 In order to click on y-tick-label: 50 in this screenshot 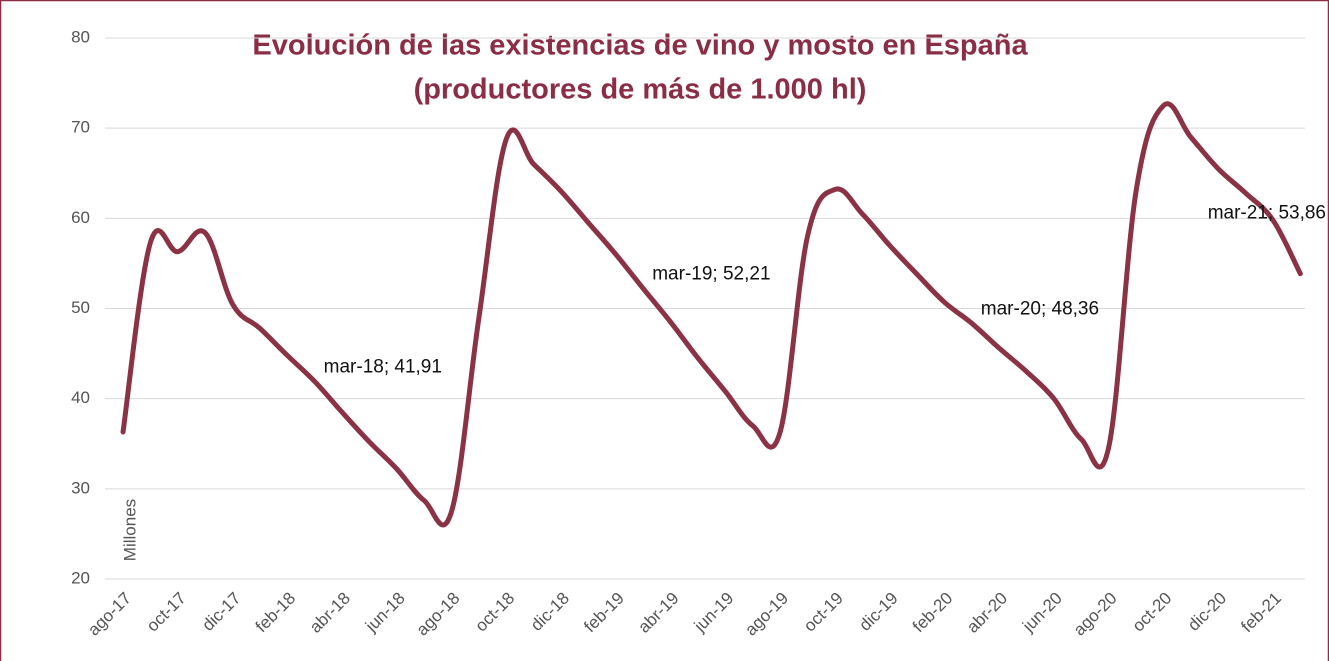, I will do `click(80, 307)`.